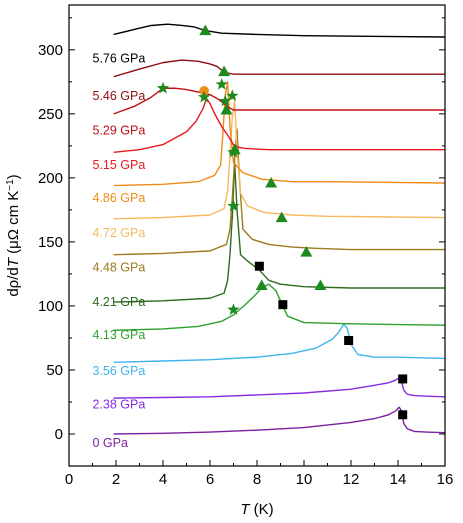 The image size is (463, 523). Describe the element at coordinates (13, 281) in the screenshot. I see `y-axis-title-prefix: dρ/d` at that location.